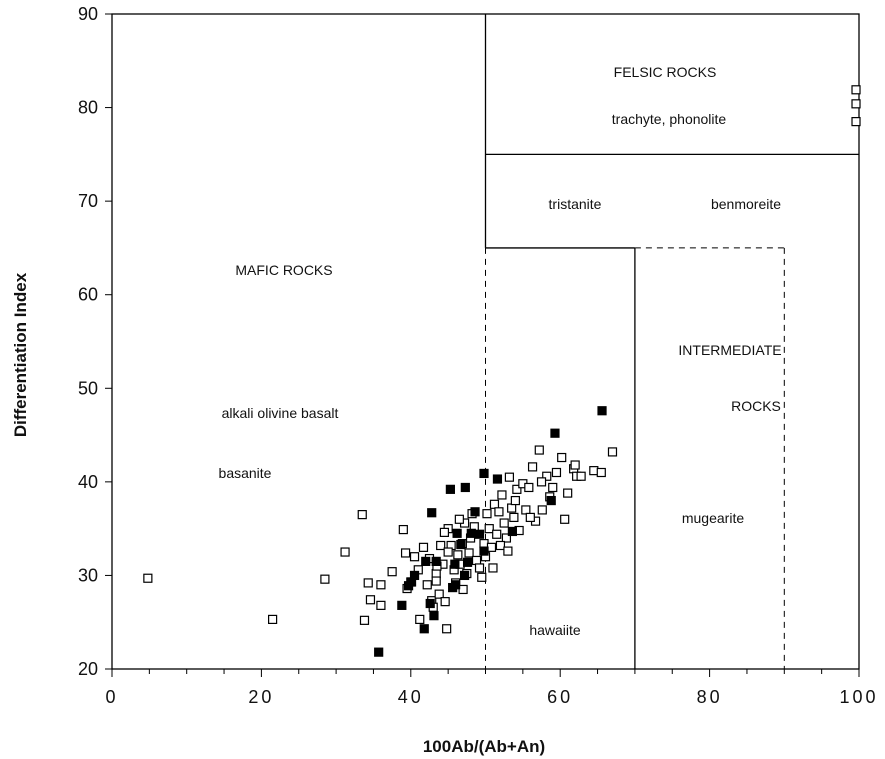 This screenshot has width=885, height=759. What do you see at coordinates (713, 518) in the screenshot?
I see `label-mugearite: mugearite` at bounding box center [713, 518].